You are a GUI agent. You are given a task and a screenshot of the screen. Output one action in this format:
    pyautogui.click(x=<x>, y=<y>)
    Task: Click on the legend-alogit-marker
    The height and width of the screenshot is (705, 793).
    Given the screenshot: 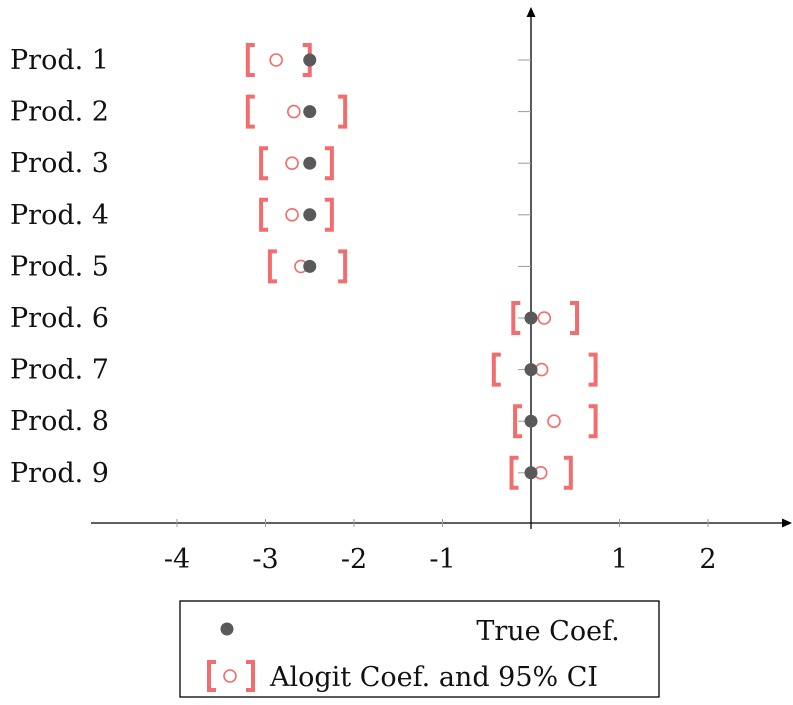 What is the action you would take?
    pyautogui.click(x=230, y=676)
    